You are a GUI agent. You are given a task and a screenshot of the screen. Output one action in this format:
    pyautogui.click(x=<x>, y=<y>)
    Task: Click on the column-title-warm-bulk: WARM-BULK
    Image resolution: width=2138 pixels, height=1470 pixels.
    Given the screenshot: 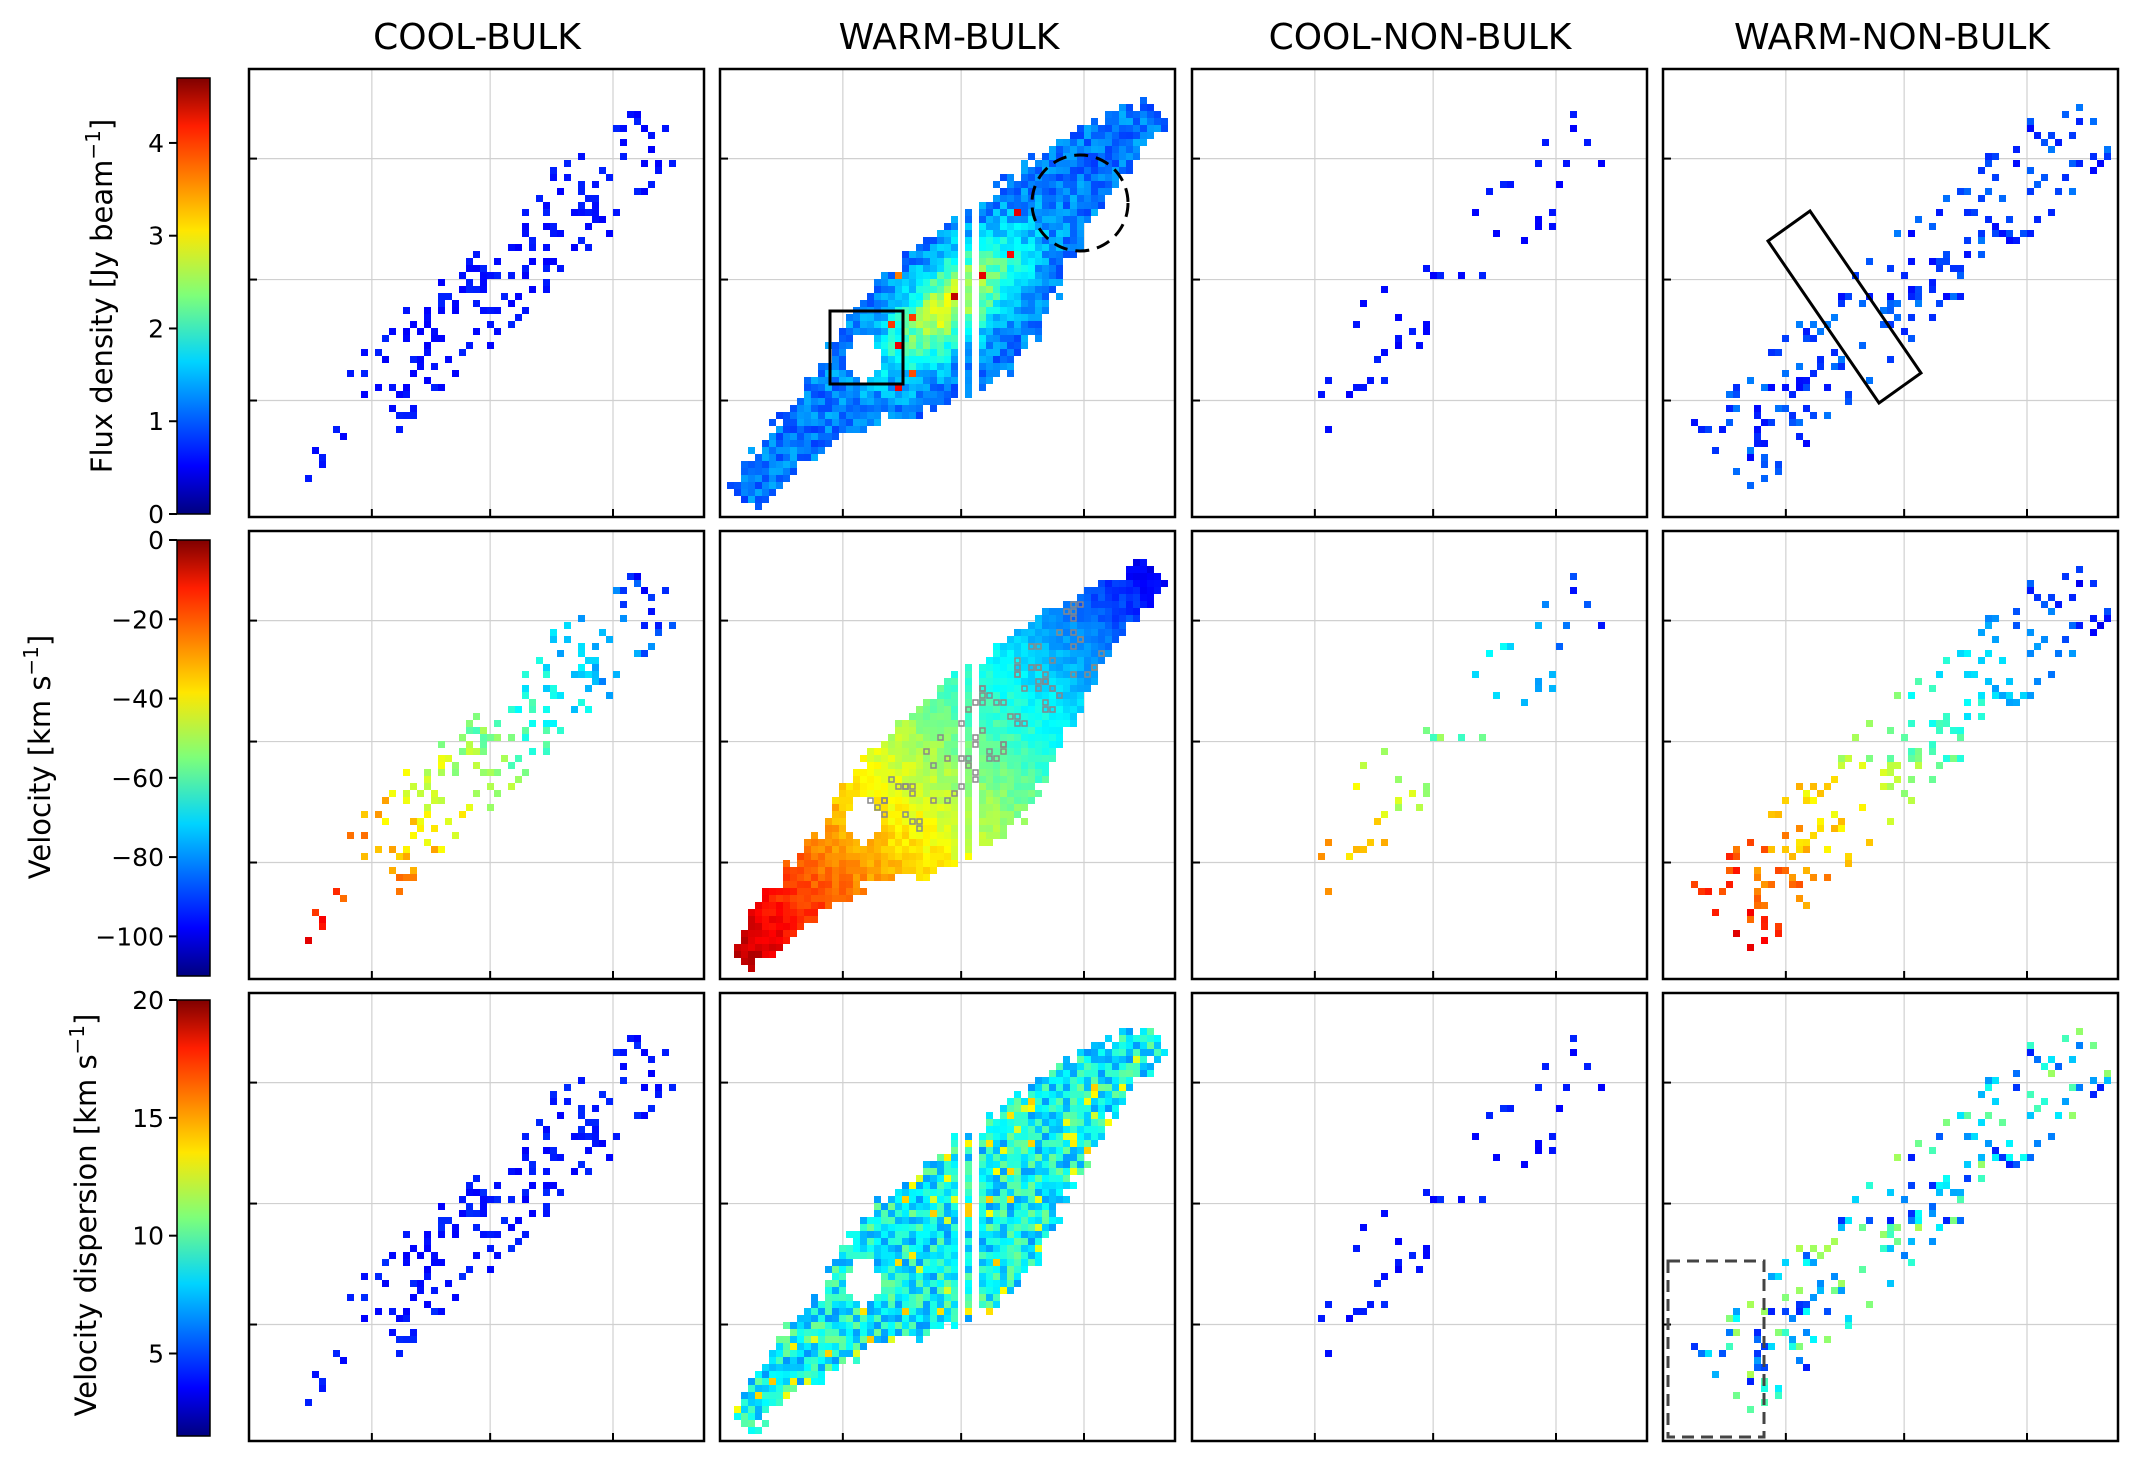 What is the action you would take?
    pyautogui.click(x=950, y=37)
    